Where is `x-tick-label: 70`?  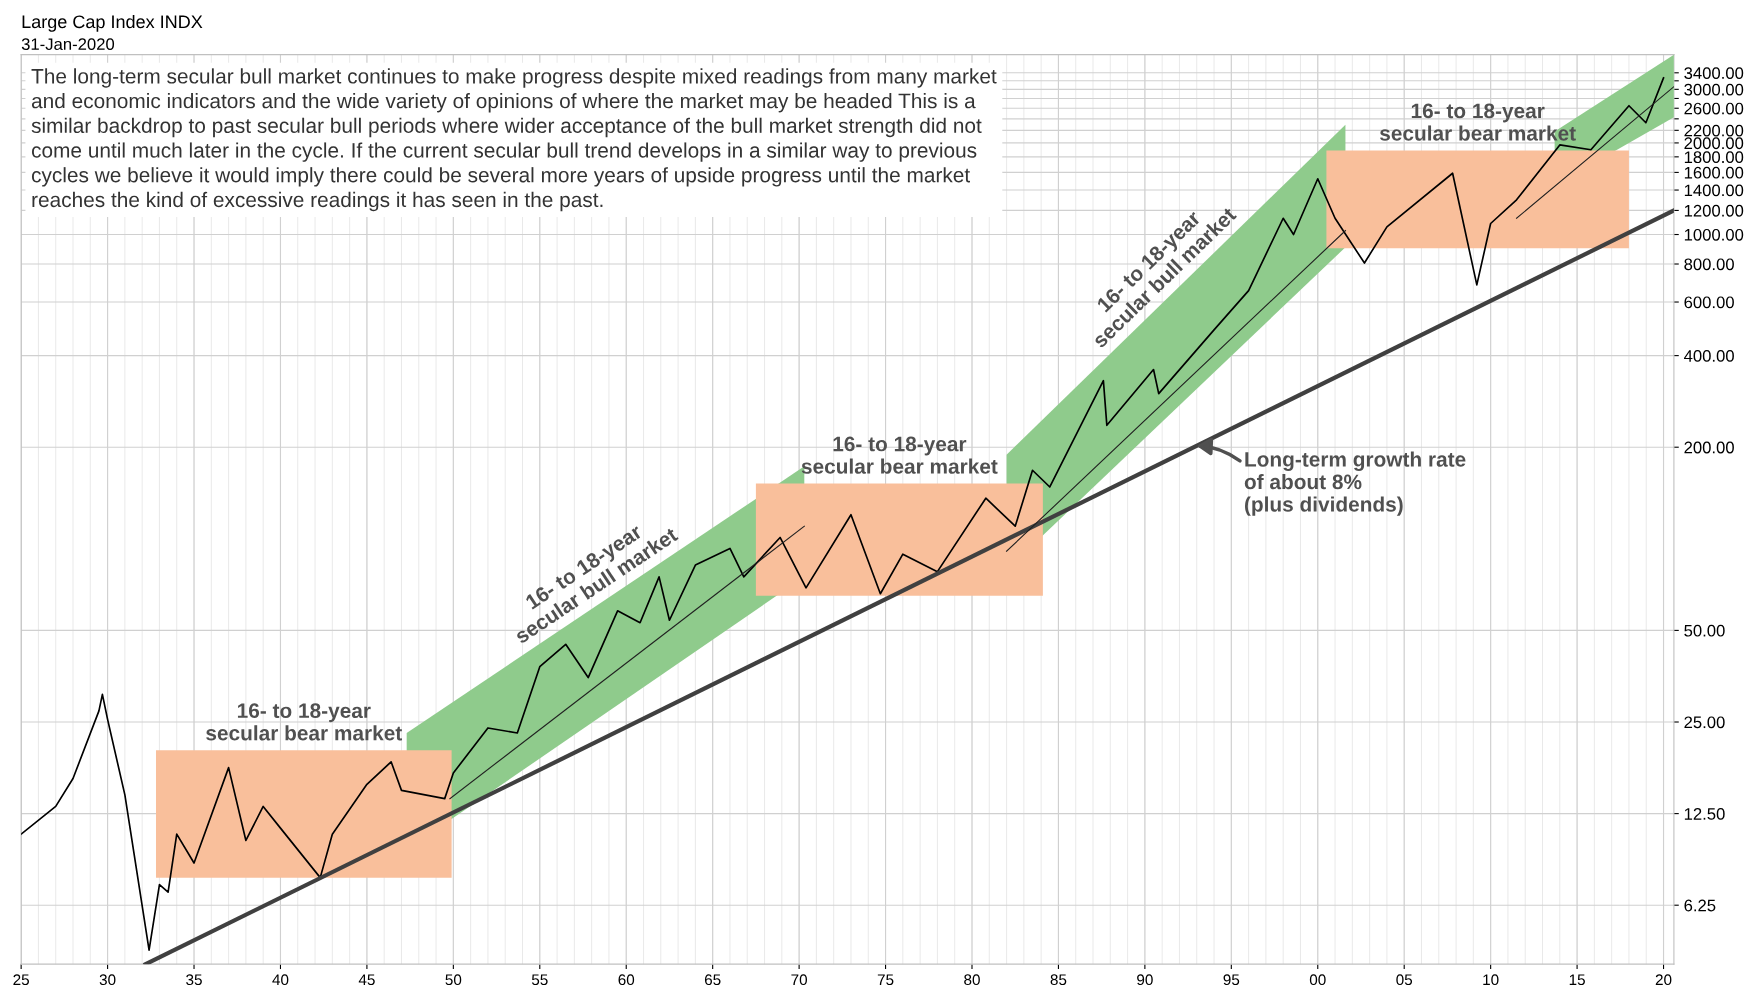 x-tick-label: 70 is located at coordinates (799, 980).